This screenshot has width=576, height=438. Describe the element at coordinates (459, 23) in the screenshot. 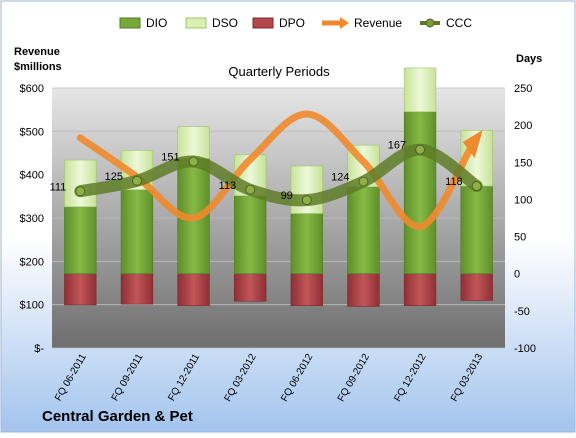

I see `legend-label-ccc: CCC` at that location.